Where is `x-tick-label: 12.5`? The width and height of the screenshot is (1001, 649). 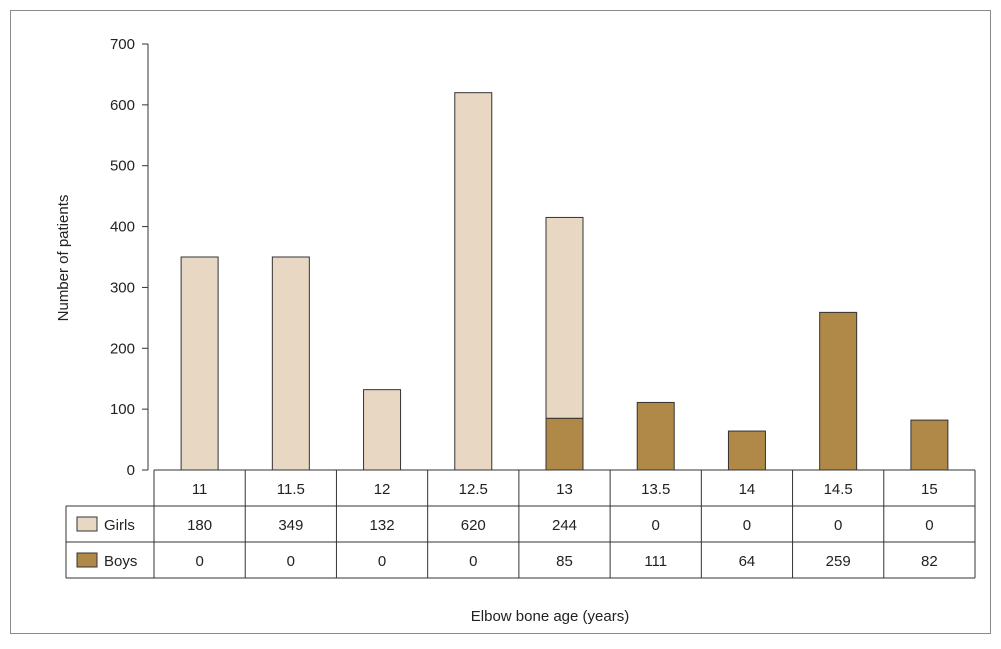
x-tick-label: 12.5 is located at coordinates (473, 489).